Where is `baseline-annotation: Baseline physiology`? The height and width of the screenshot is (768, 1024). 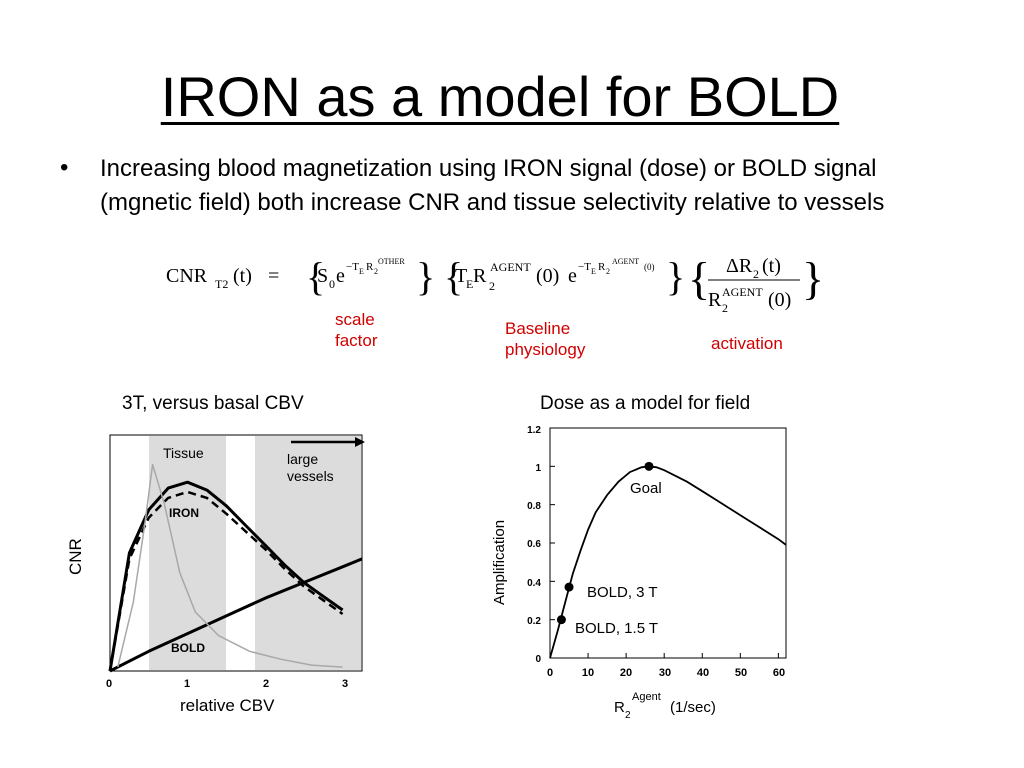 baseline-annotation: Baseline physiology is located at coordinates (545, 339).